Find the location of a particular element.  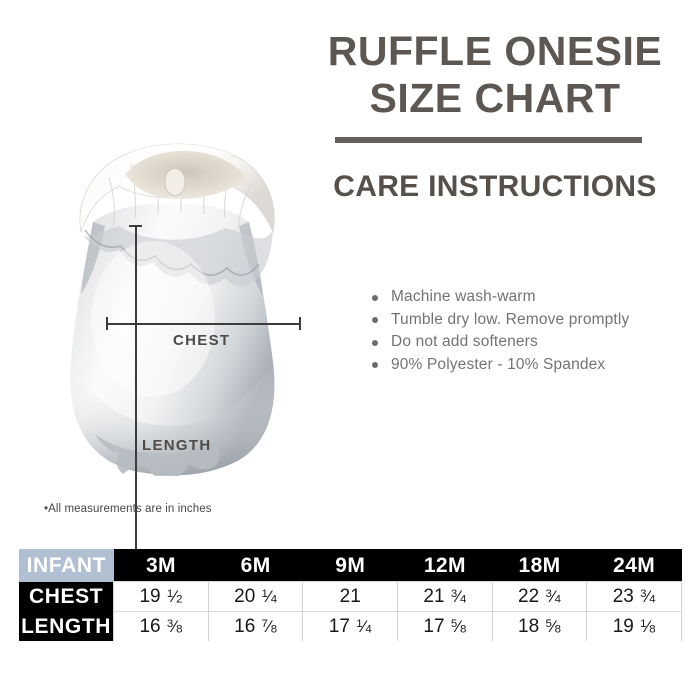

length-measure-cap-top is located at coordinates (135, 226).